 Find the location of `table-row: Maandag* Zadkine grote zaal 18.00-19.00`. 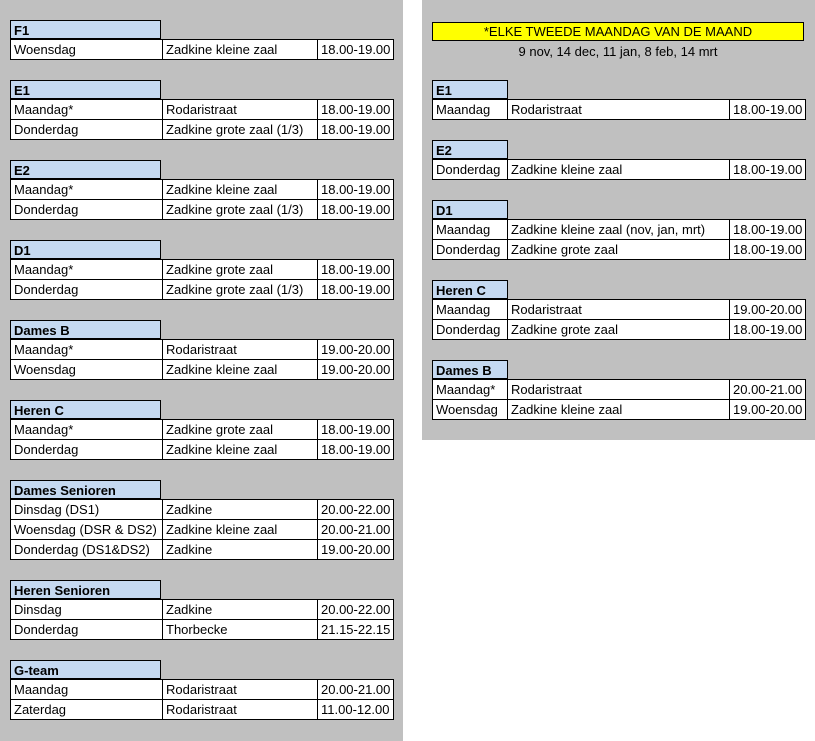

table-row: Maandag* Zadkine grote zaal 18.00-19.00 is located at coordinates (202, 269).